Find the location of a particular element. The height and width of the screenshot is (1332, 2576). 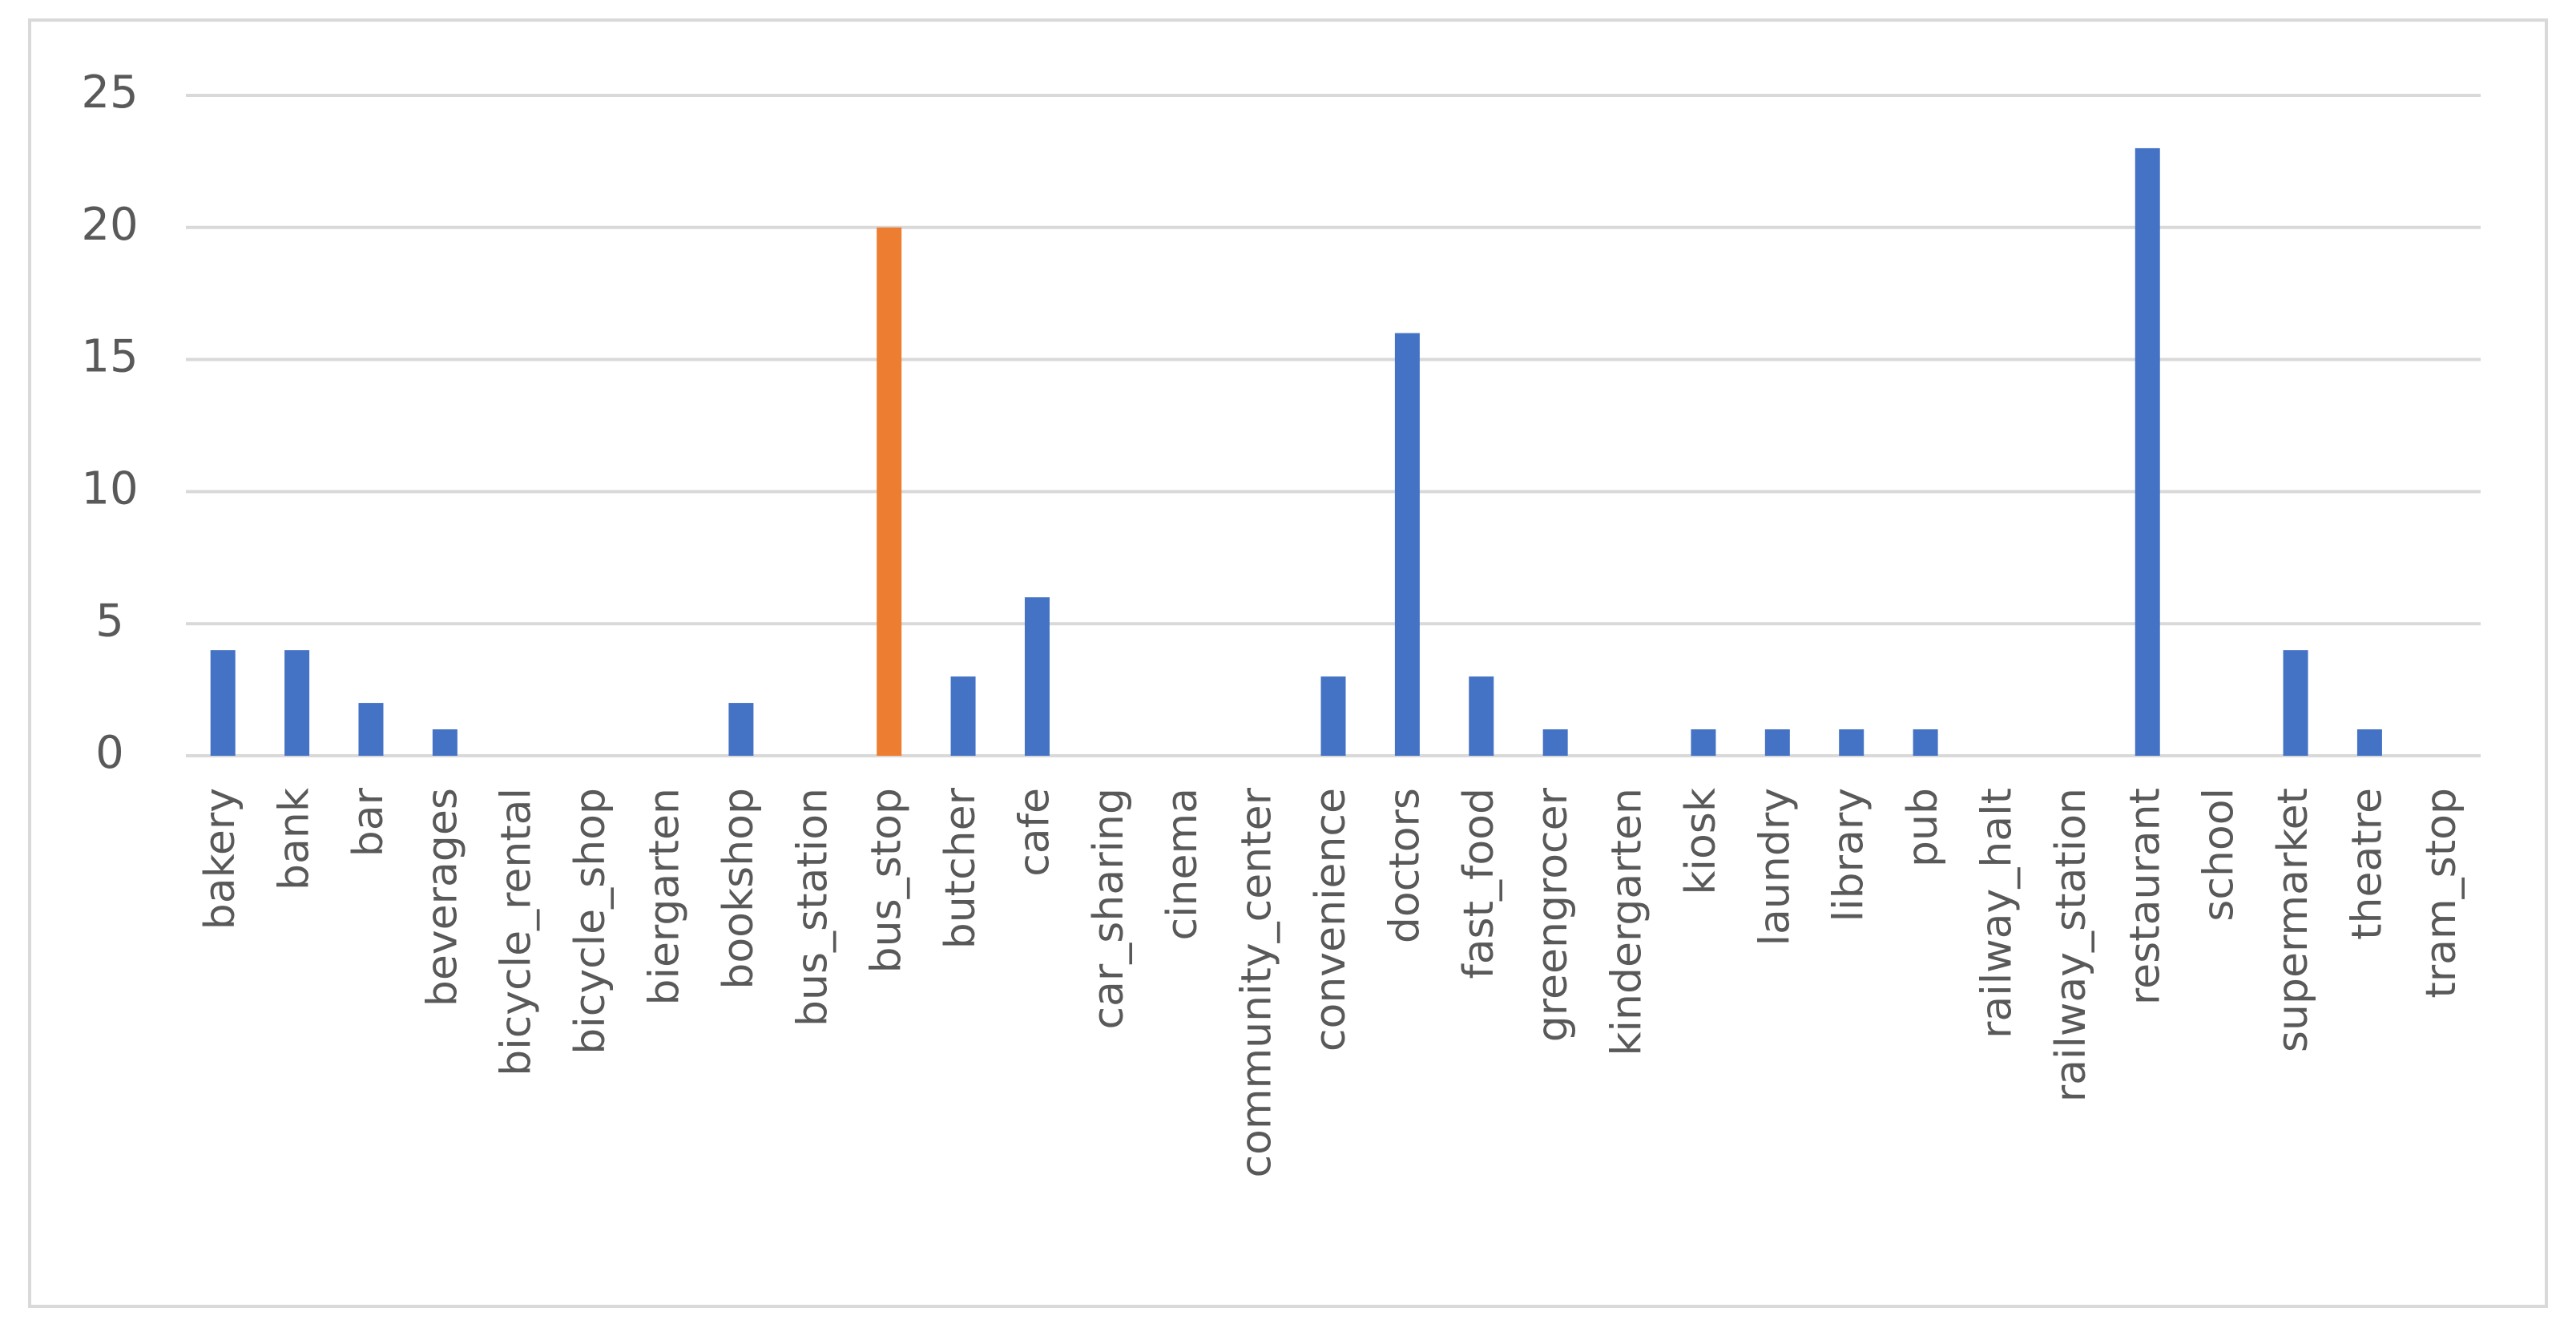

y-tick-label: 25 is located at coordinates (109, 93).